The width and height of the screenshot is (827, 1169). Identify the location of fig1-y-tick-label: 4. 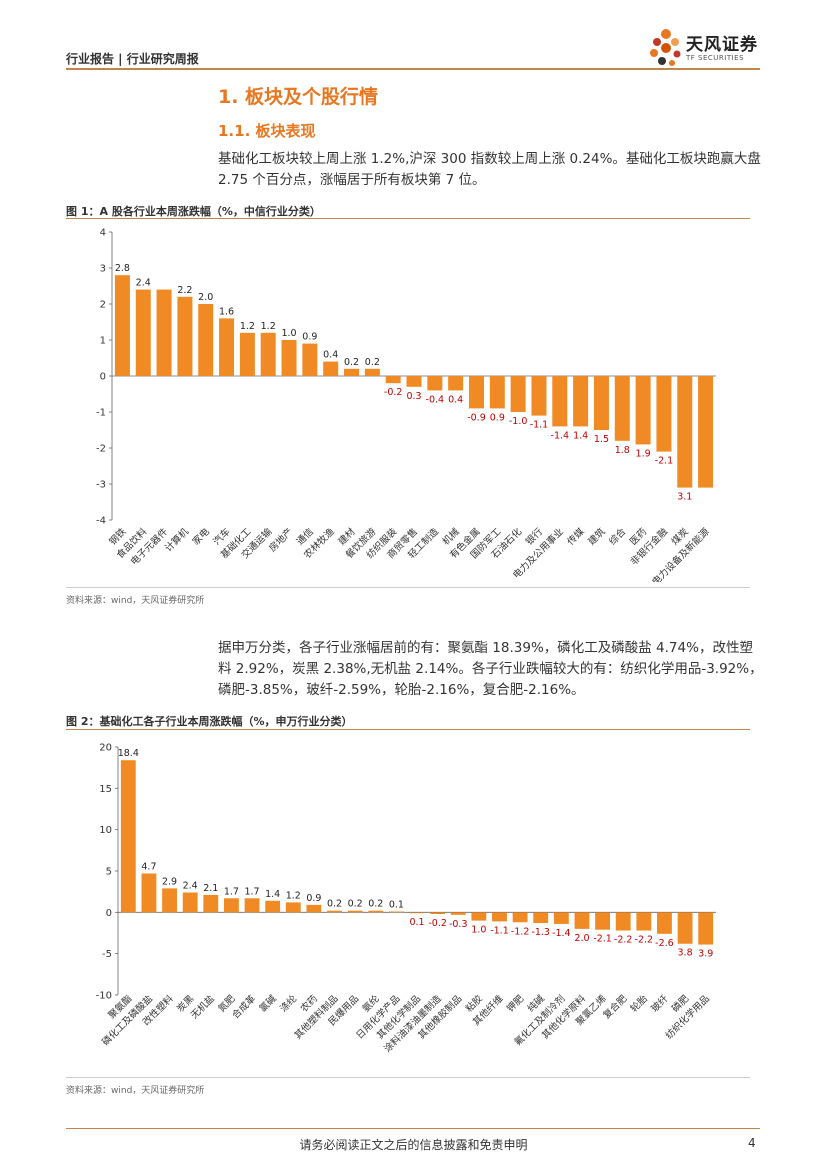
(103, 233).